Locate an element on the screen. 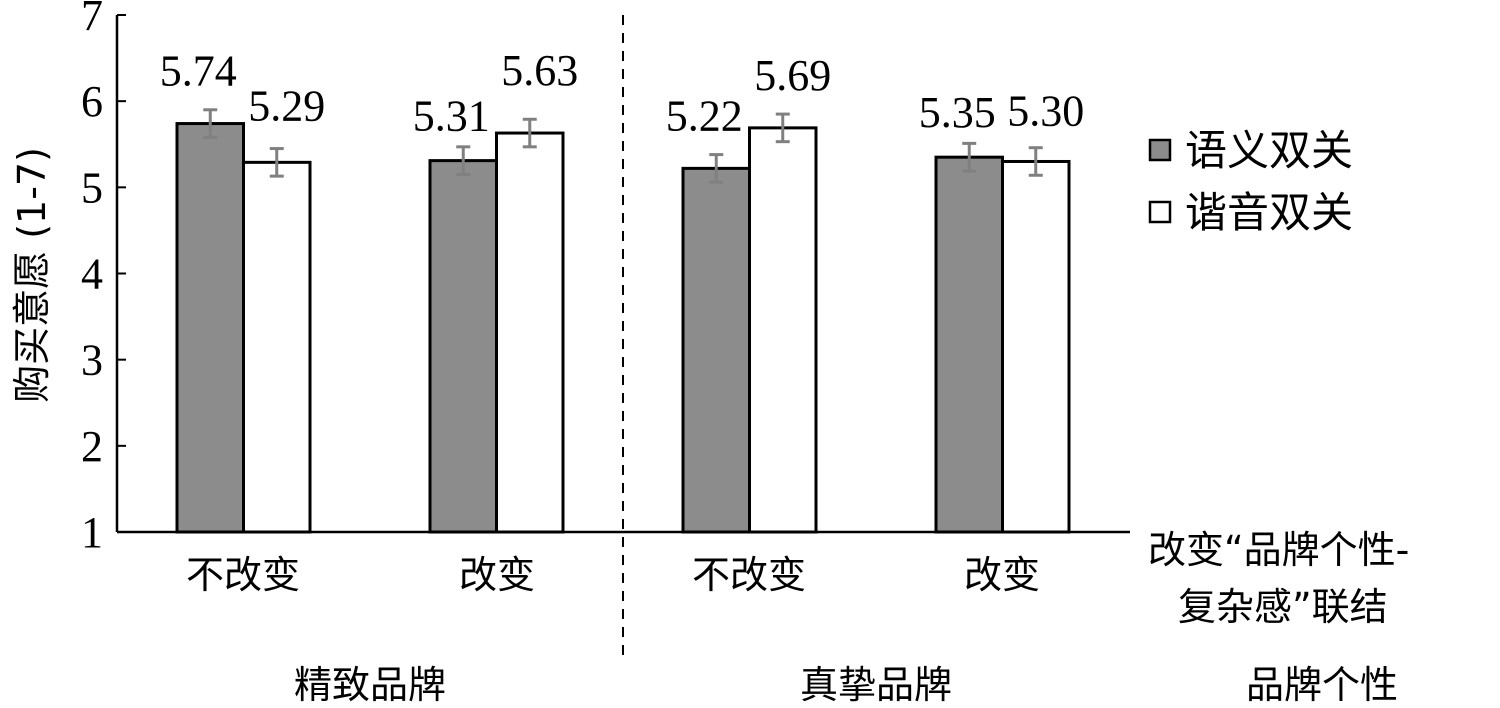  data-label: 5.35 is located at coordinates (957, 112).